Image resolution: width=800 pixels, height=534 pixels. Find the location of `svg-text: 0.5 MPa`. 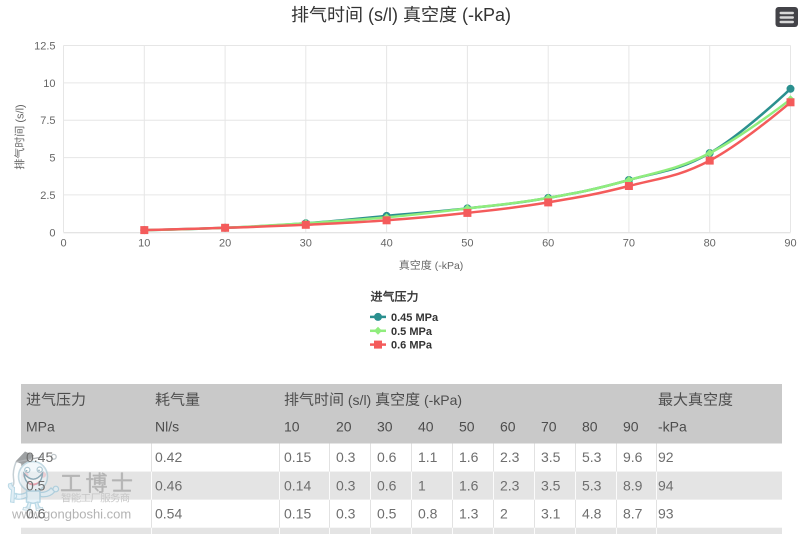

svg-text: 0.5 MPa is located at coordinates (412, 332).